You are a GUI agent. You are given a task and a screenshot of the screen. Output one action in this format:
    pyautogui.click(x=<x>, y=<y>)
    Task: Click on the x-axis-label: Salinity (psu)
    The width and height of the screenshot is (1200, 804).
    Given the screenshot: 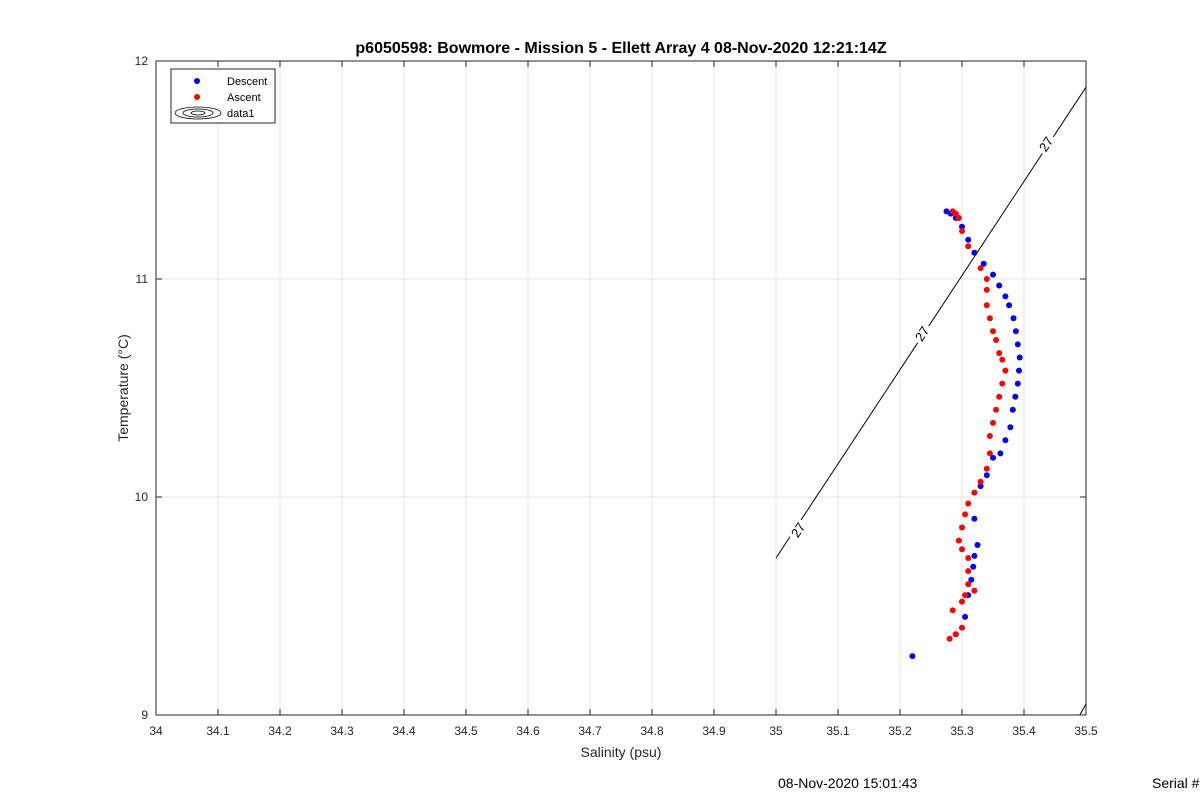 What is the action you would take?
    pyautogui.click(x=621, y=752)
    